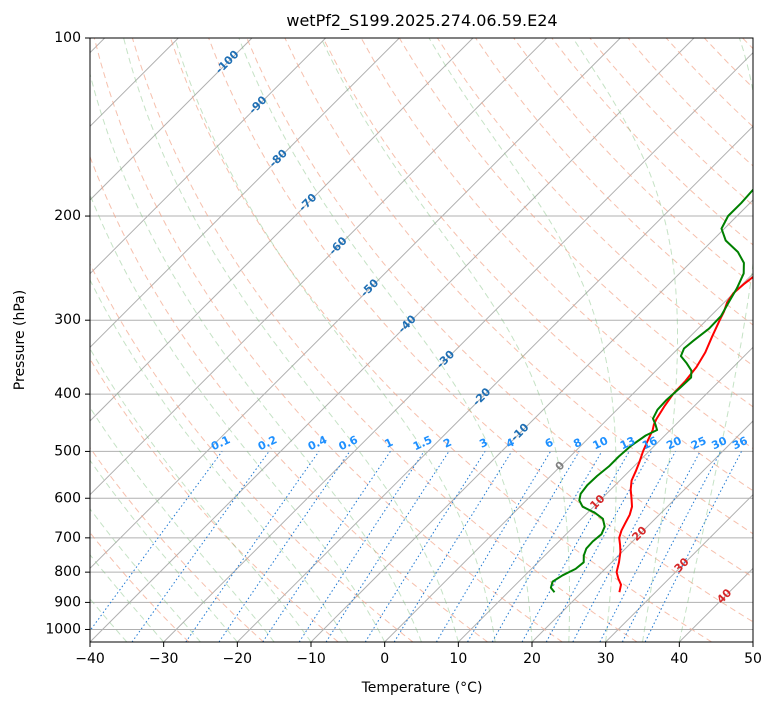  What do you see at coordinates (740, 443) in the screenshot?
I see `mixing-ratio-label: 36` at bounding box center [740, 443].